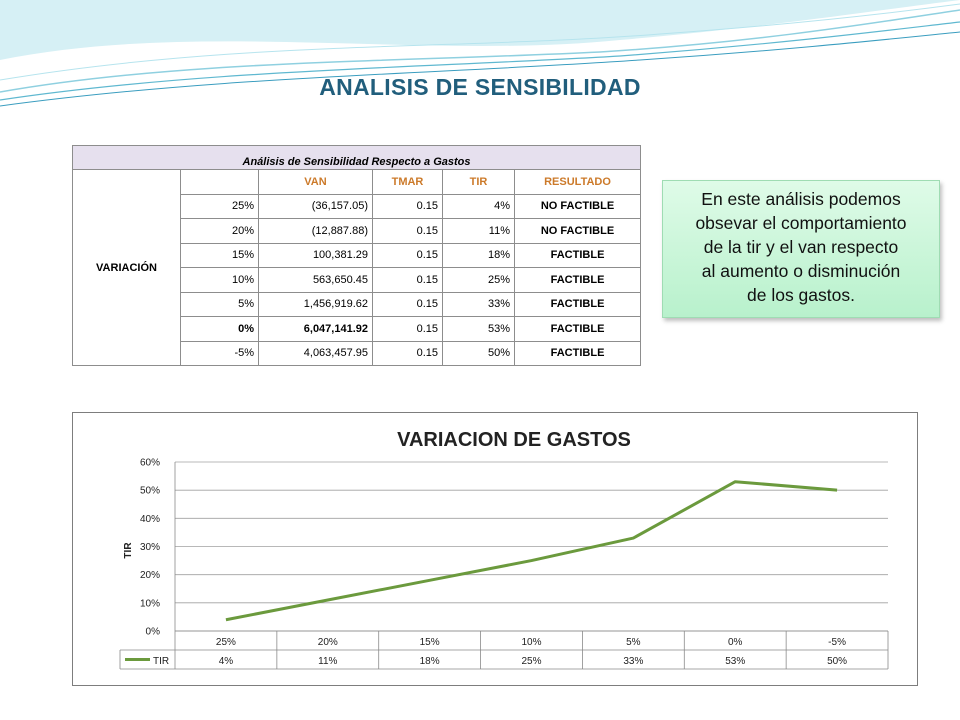 This screenshot has height=720, width=960. I want to click on data-label: 50%, so click(837, 661).